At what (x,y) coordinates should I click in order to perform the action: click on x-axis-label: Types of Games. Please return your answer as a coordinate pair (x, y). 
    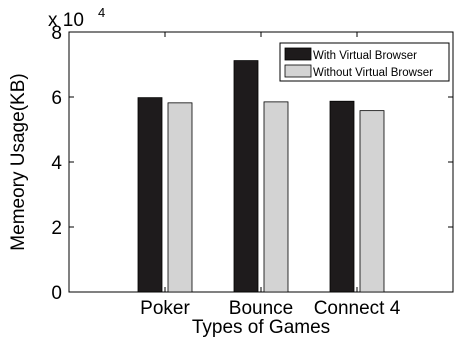
    Looking at the image, I should click on (261, 327).